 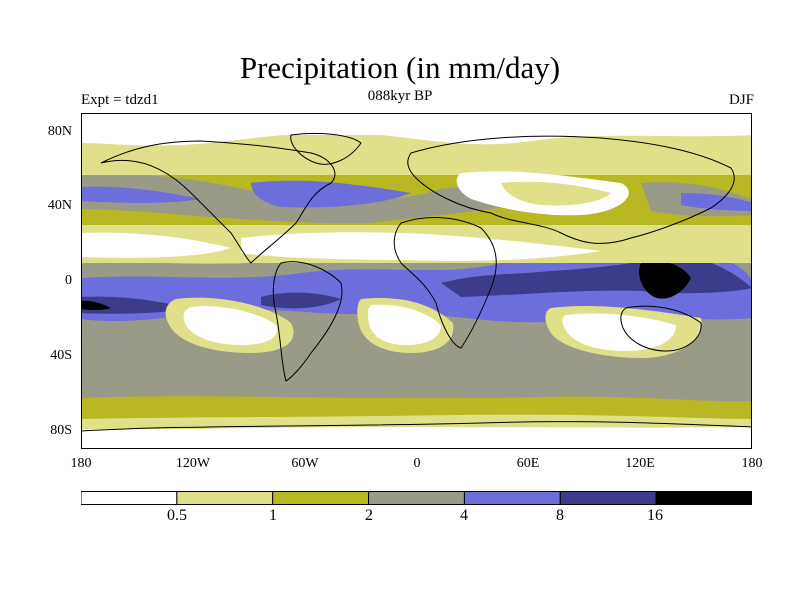 I want to click on n-atlantic-africa-dry, so click(x=421, y=246).